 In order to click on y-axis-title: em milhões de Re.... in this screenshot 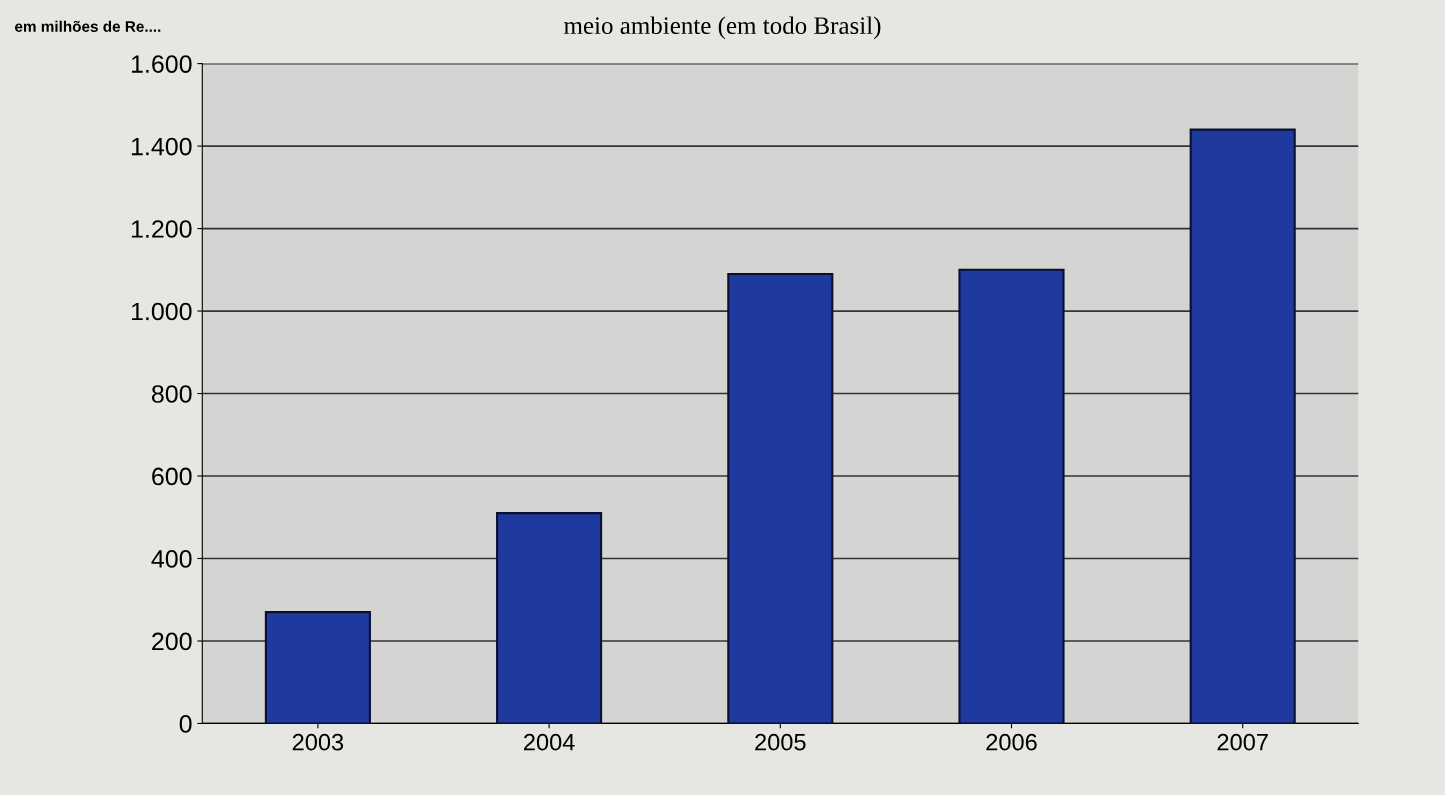, I will do `click(88, 26)`.